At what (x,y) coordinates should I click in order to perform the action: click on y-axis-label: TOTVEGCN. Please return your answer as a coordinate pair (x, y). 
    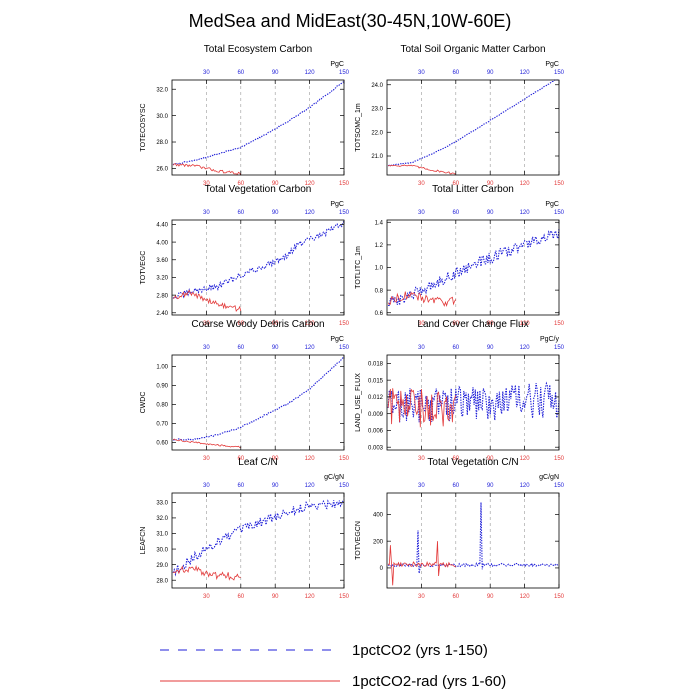
    Looking at the image, I should click on (358, 540).